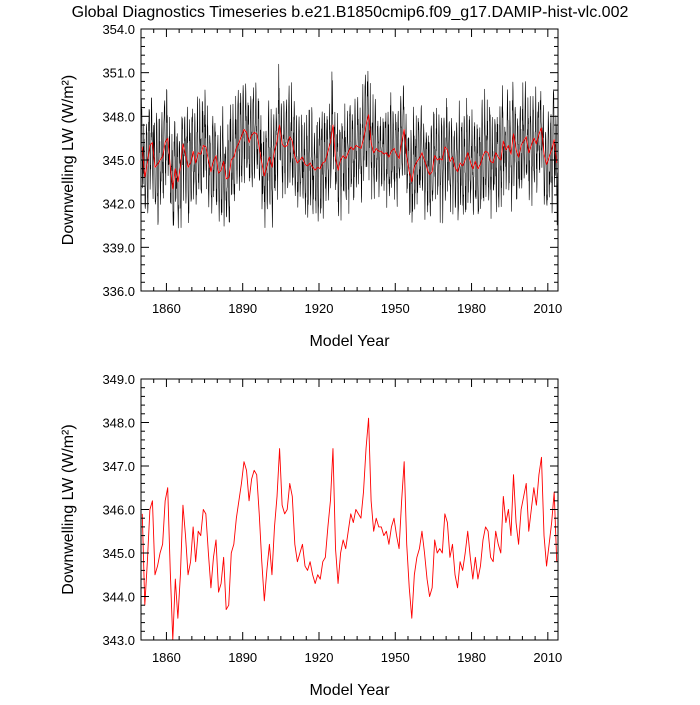 This screenshot has height=705, width=700. I want to click on y-tick-label: 343.0, so click(118, 640).